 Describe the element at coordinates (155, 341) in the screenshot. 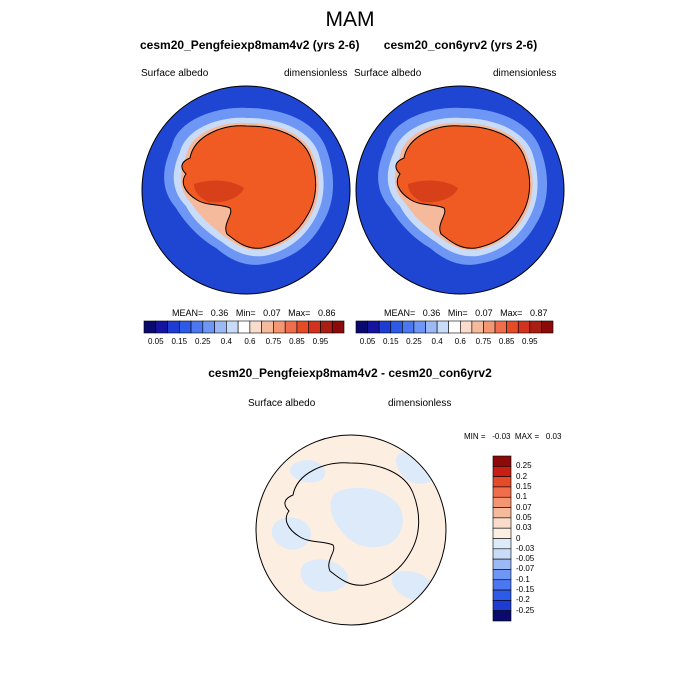

I see `panel-1-colorbar-tick-label: 0.05` at that location.